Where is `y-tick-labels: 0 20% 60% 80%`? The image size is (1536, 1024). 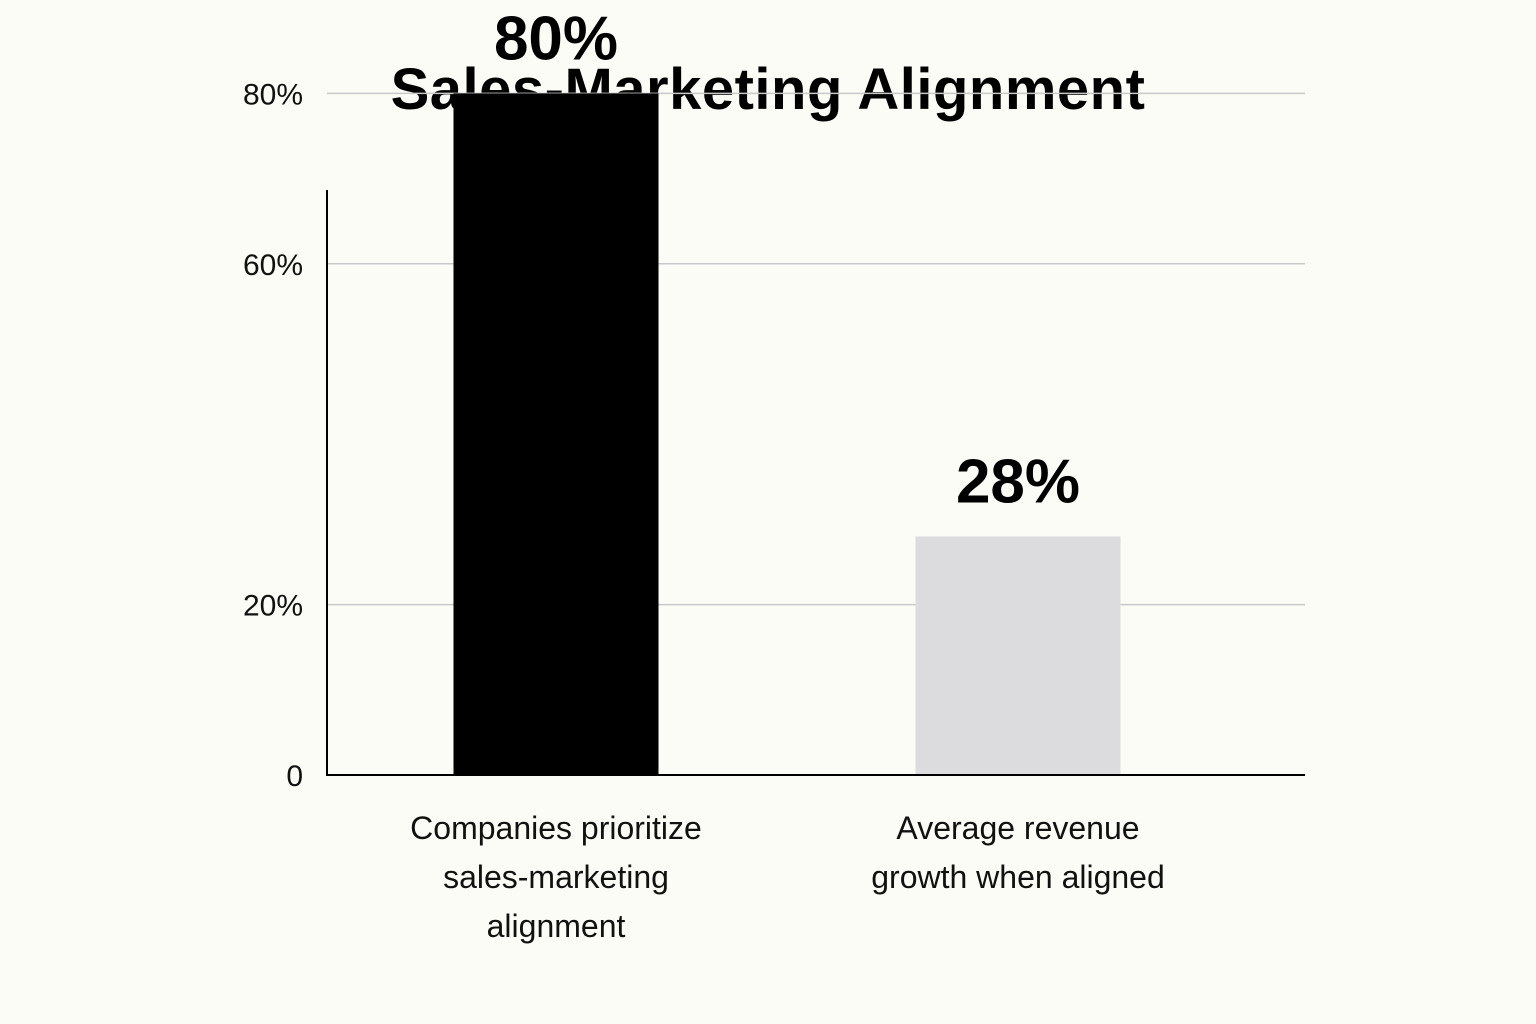 y-tick-labels: 0 20% 60% 80% is located at coordinates (273, 435).